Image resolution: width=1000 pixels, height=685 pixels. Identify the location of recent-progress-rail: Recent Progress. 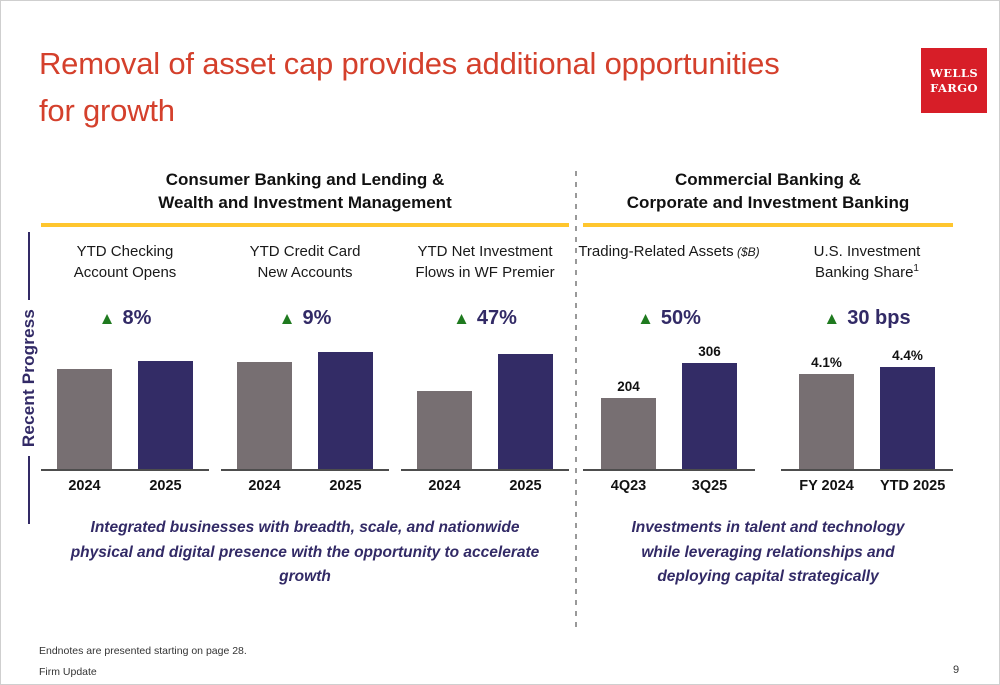
(29, 378).